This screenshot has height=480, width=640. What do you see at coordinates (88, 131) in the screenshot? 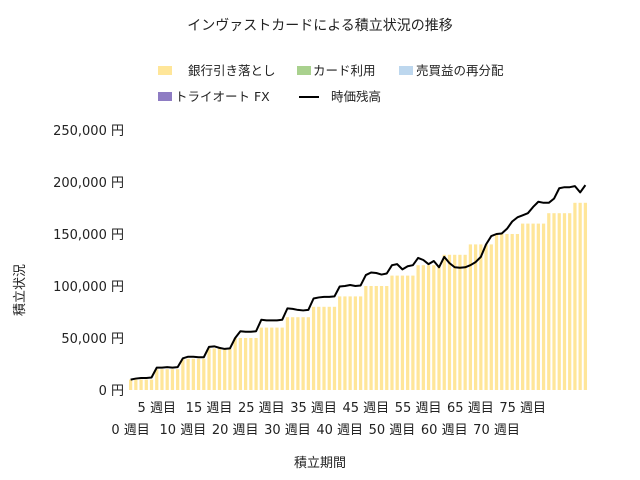
I see `y-tick-label: 250,000 円` at bounding box center [88, 131].